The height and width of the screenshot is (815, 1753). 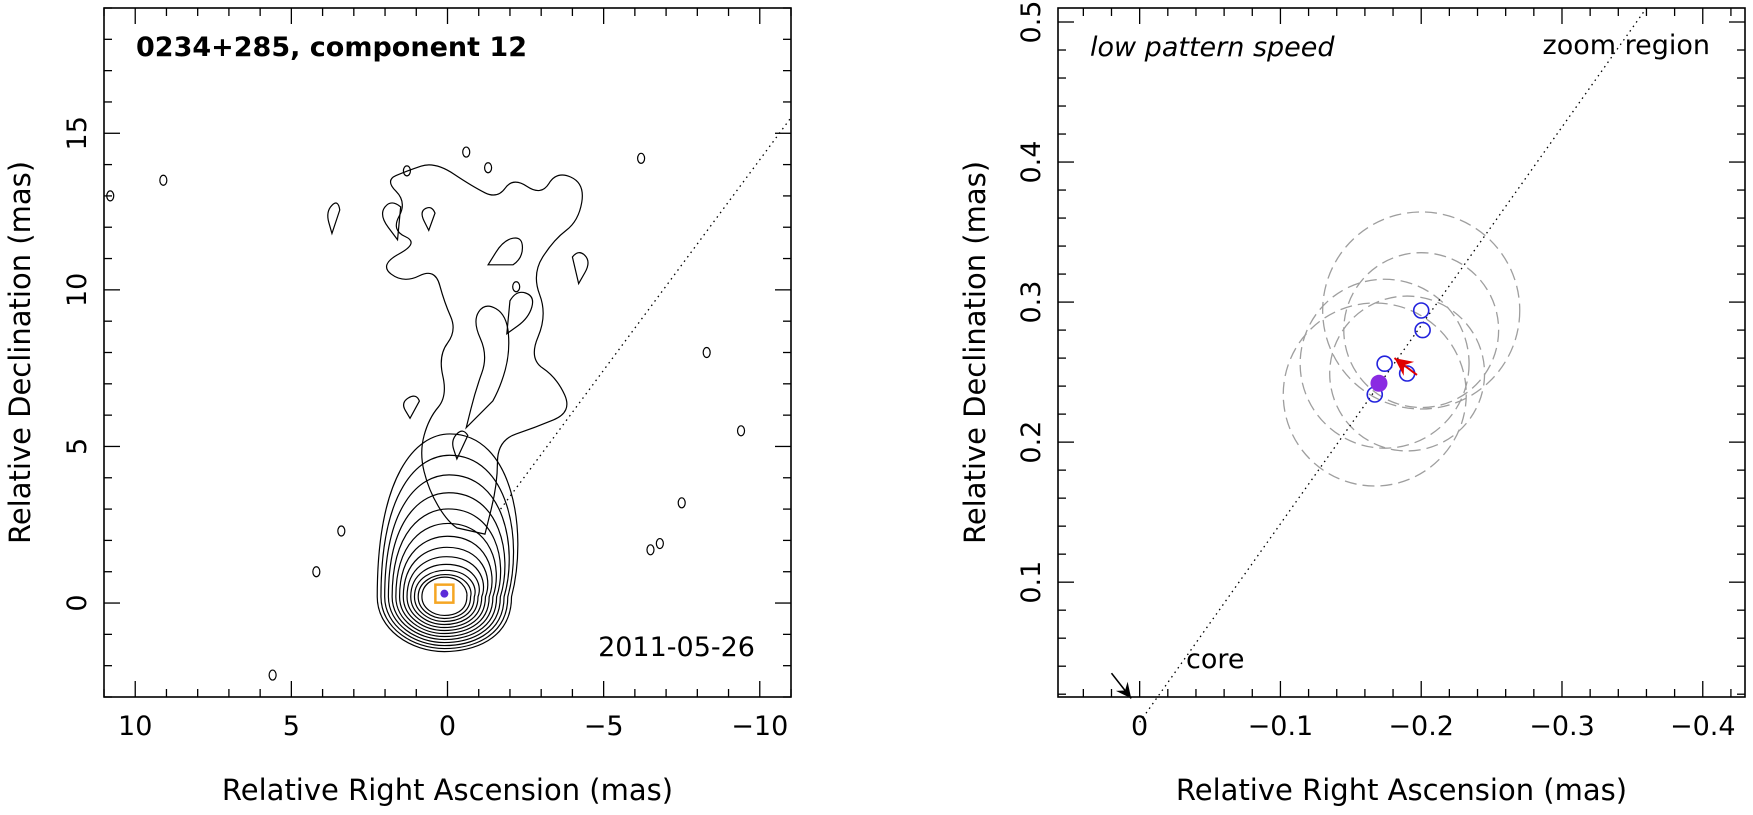 I want to click on y-tick-label: 10, so click(x=77, y=290).